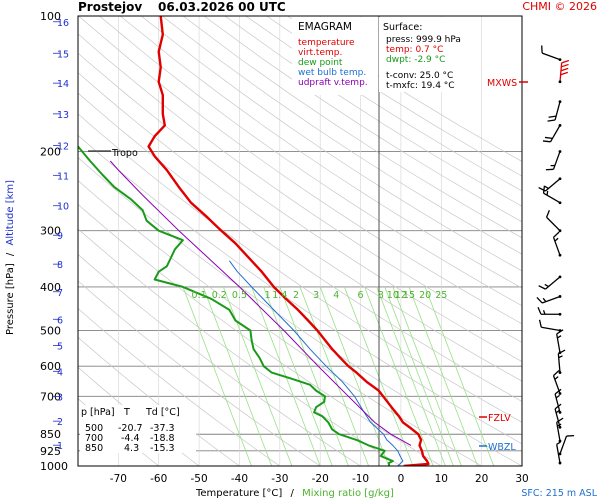  Describe the element at coordinates (381, 295) in the screenshot. I see `mixing-ratio-label: 8` at that location.